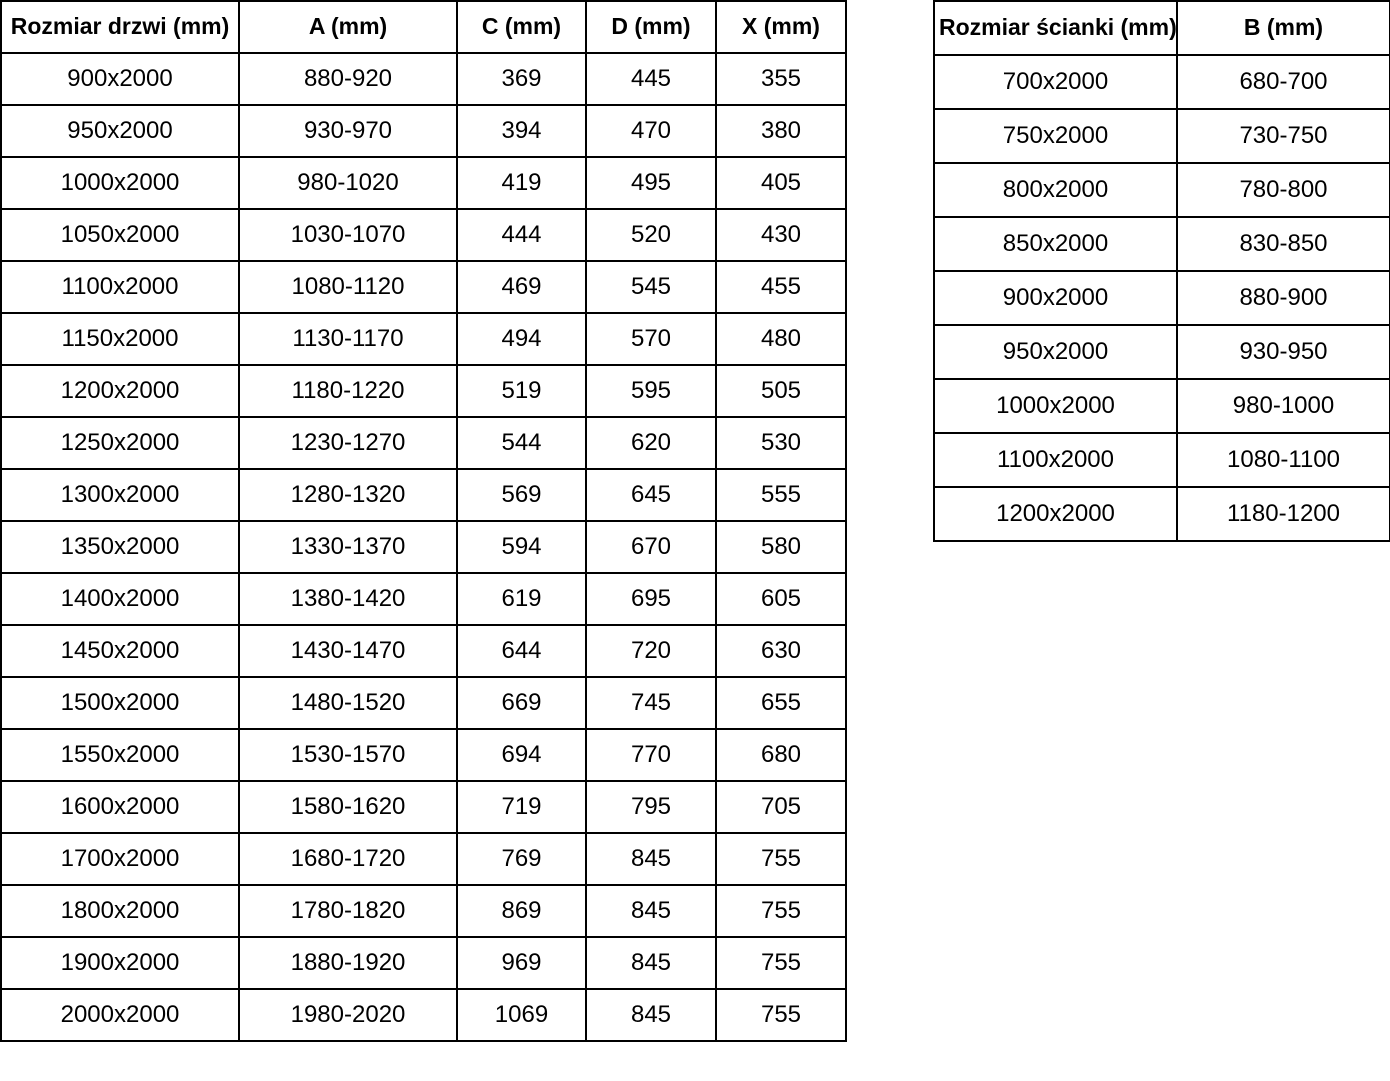  What do you see at coordinates (348, 443) in the screenshot?
I see `table-cell: 1230-1270` at bounding box center [348, 443].